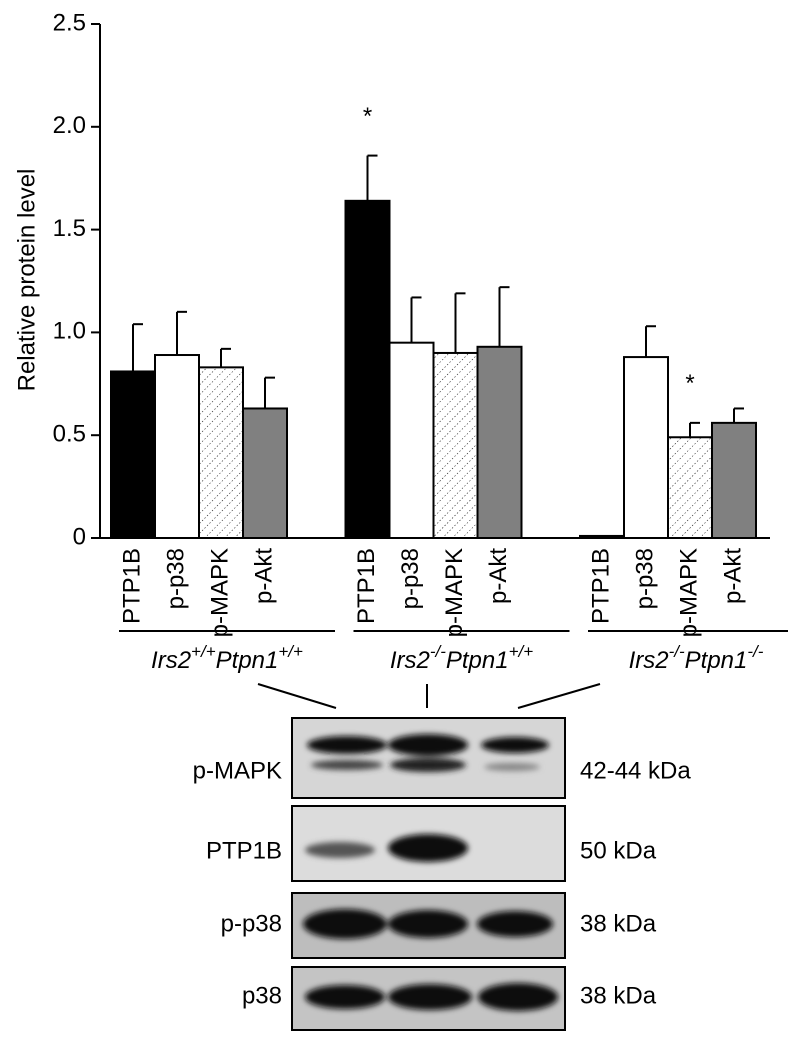 This screenshot has width=788, height=1042. I want to click on western-blot, so click(428, 874).